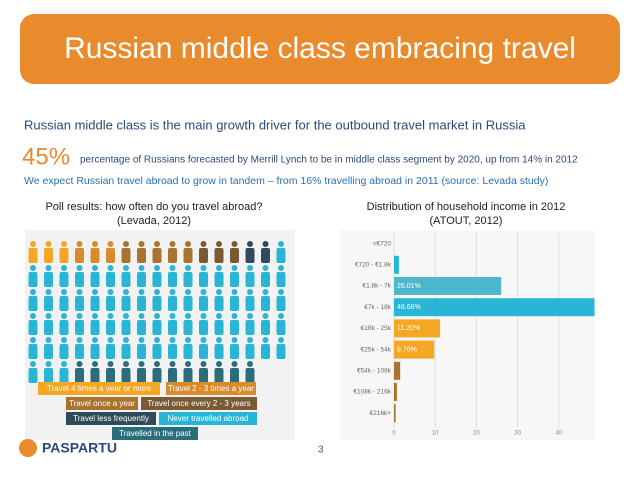  What do you see at coordinates (558, 434) in the screenshot?
I see `x-tick-label: 40` at bounding box center [558, 434].